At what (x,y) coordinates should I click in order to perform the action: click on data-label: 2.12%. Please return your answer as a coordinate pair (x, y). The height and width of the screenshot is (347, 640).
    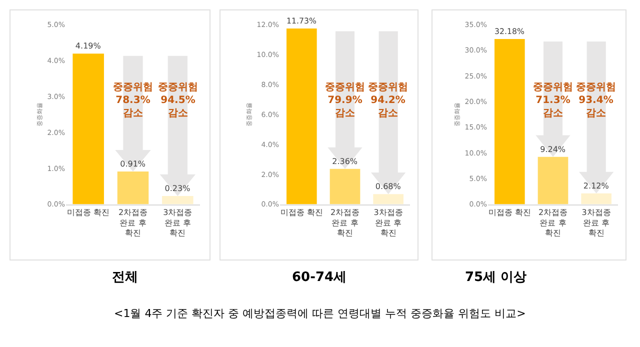
    Looking at the image, I should click on (596, 185).